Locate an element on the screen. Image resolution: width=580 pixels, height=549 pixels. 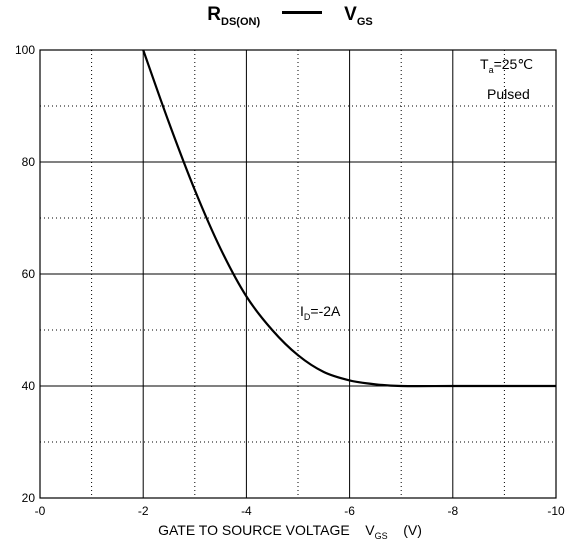
y-tick-label: 60 is located at coordinates (29, 274).